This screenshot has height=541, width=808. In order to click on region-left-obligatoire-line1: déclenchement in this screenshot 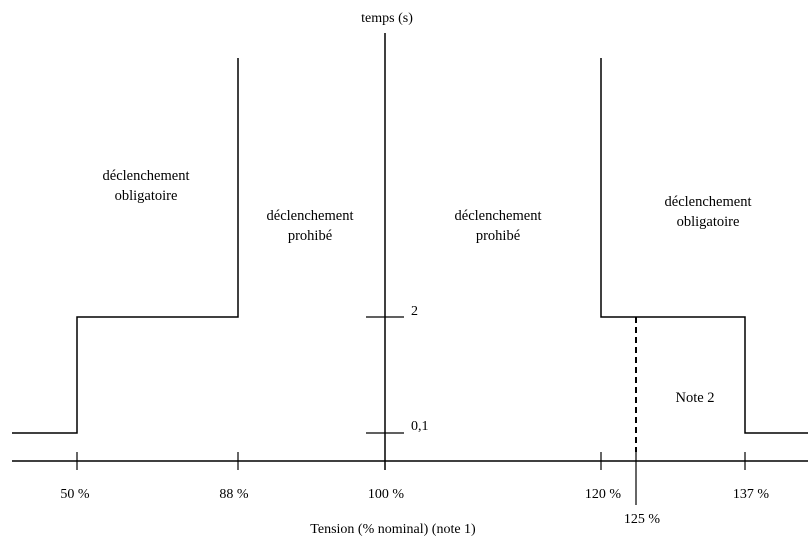, I will do `click(146, 176)`.